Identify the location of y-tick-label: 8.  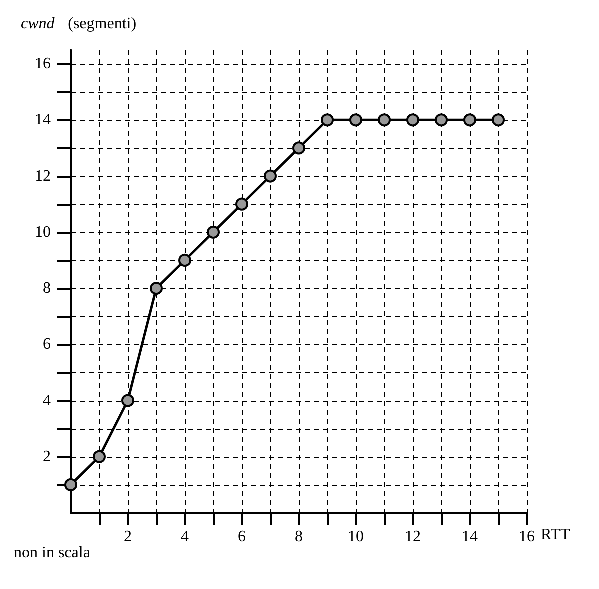
(47, 289).